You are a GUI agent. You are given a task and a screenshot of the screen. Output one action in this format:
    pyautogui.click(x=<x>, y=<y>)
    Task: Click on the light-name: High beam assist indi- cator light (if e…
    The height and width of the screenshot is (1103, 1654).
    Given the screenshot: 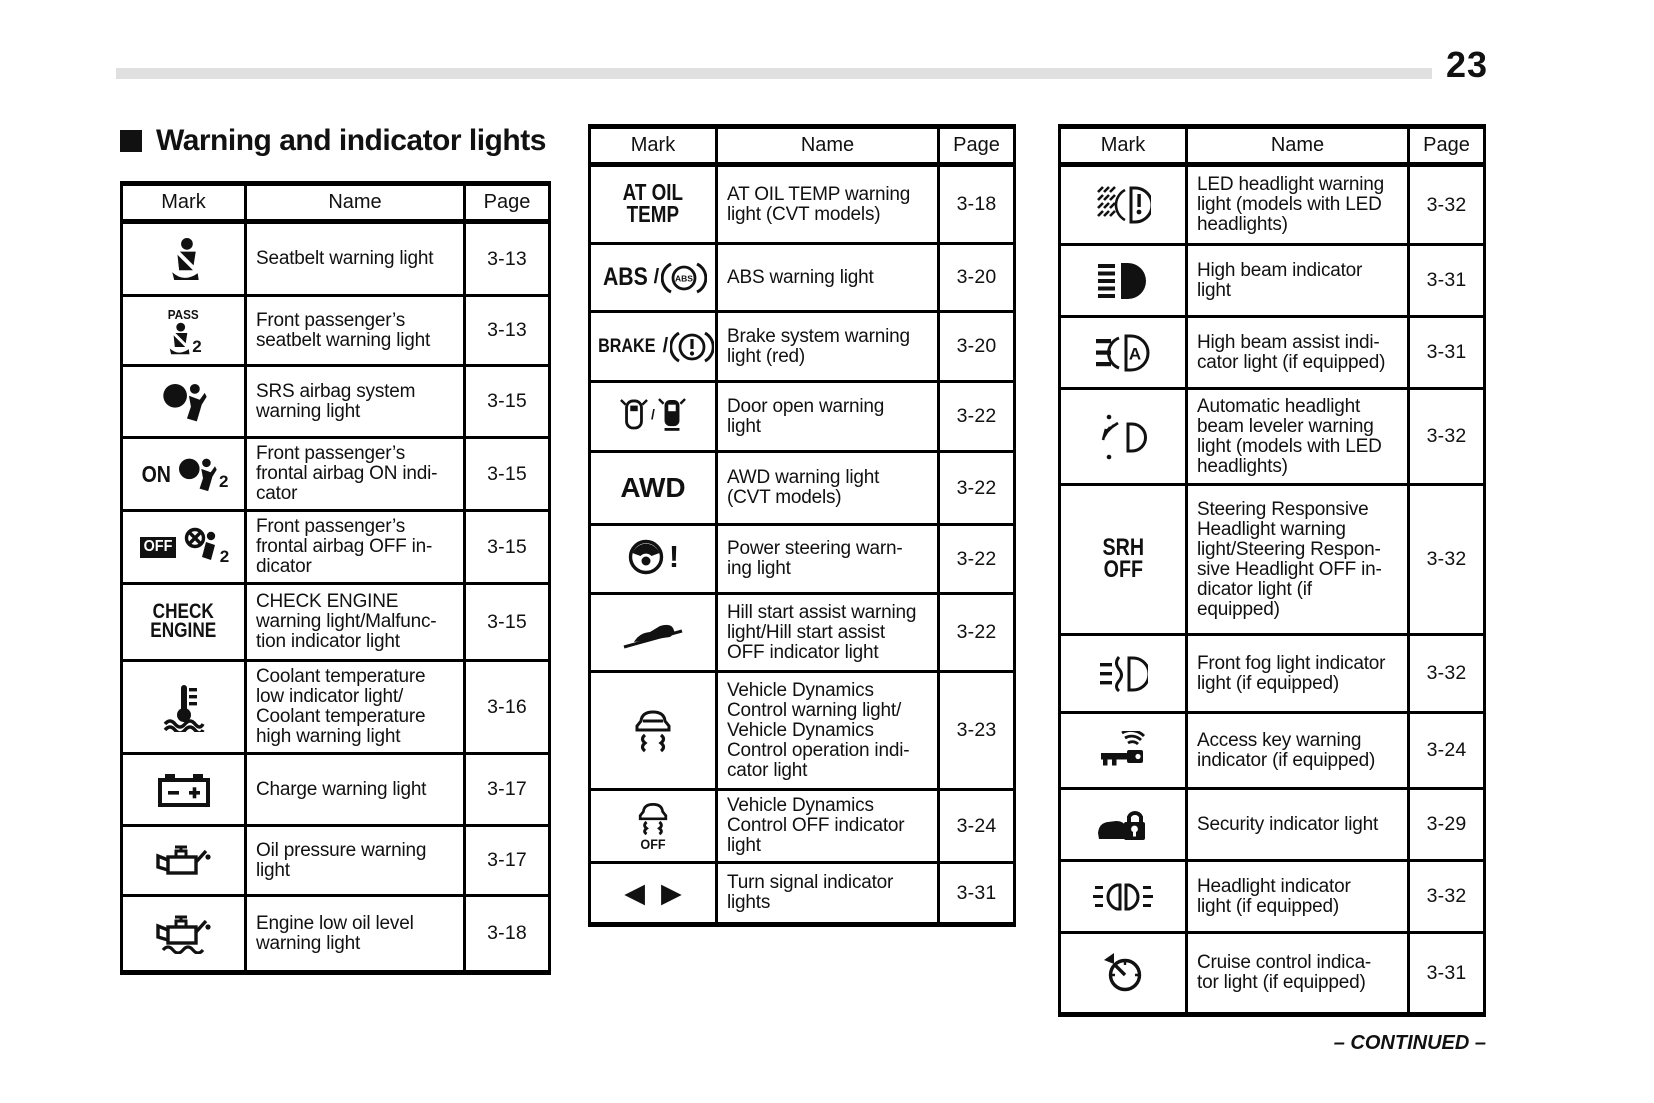 What is the action you would take?
    pyautogui.click(x=1297, y=352)
    